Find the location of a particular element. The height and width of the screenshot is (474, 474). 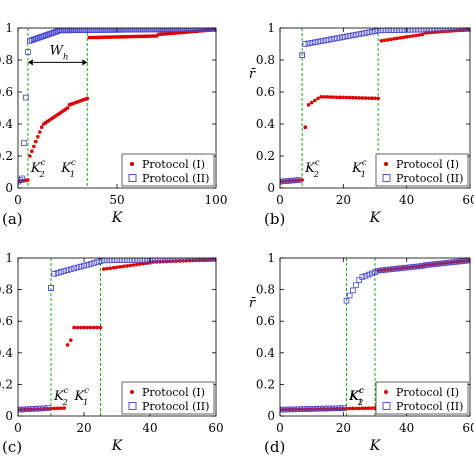

x-tick-label: 40 is located at coordinates (149, 428).